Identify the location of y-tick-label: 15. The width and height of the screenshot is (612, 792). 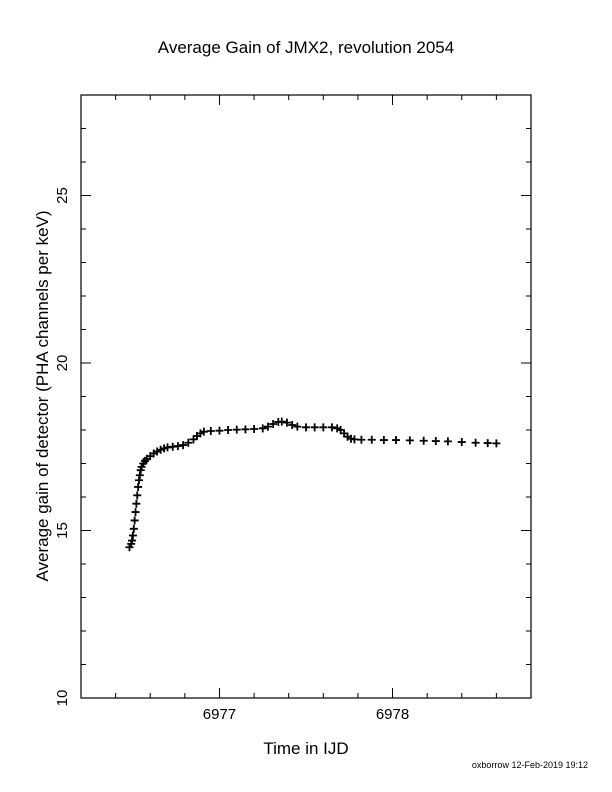
(62, 530).